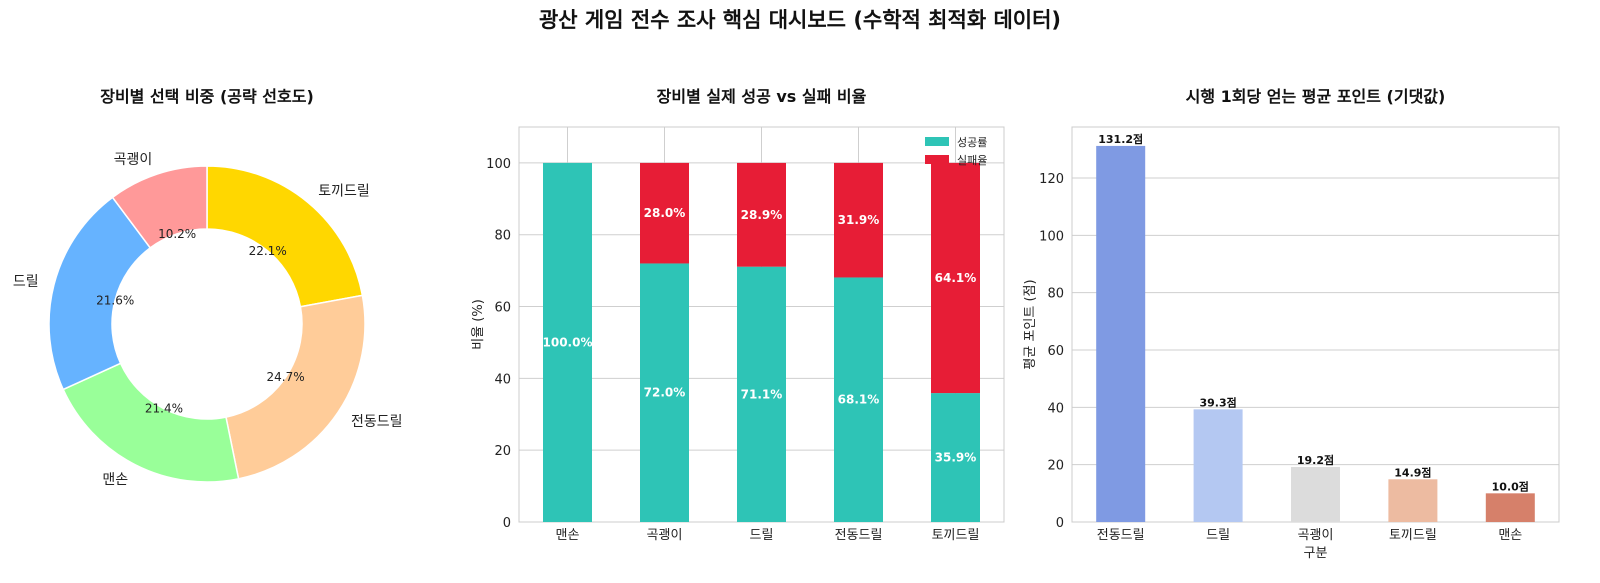  I want to click on stacked-bar-value-label: 72.0%, so click(665, 393).